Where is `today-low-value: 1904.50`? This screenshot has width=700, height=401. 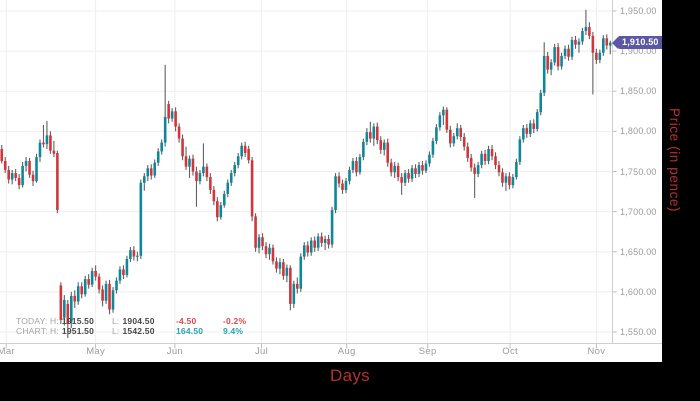 today-low-value: 1904.50 is located at coordinates (138, 321).